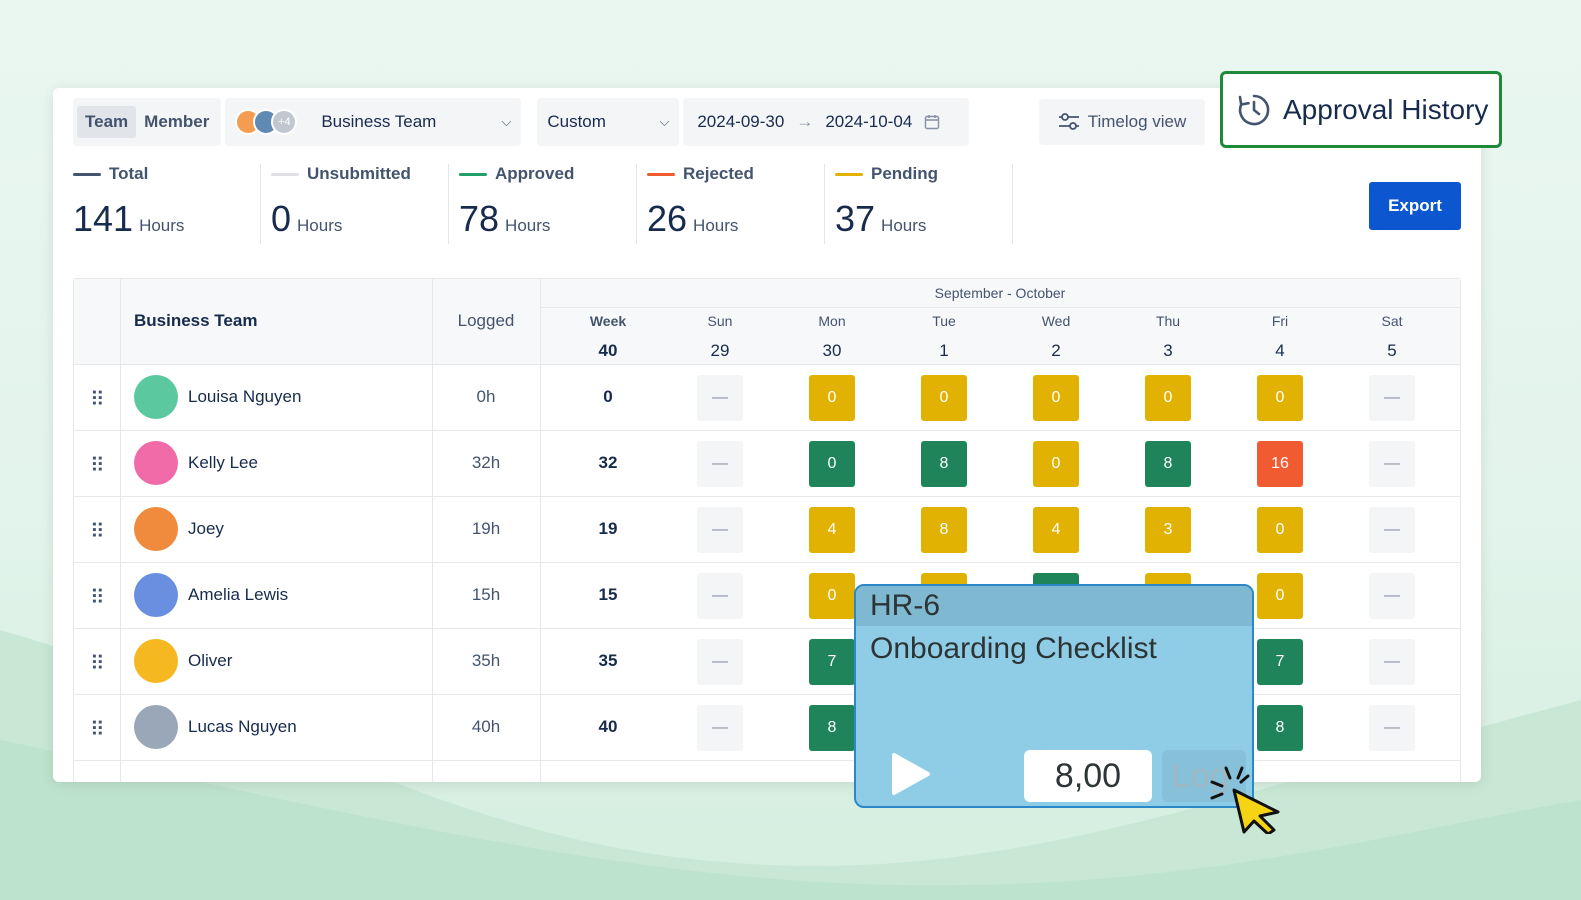 The image size is (1581, 900). What do you see at coordinates (1204, 776) in the screenshot?
I see `log-button: Log` at bounding box center [1204, 776].